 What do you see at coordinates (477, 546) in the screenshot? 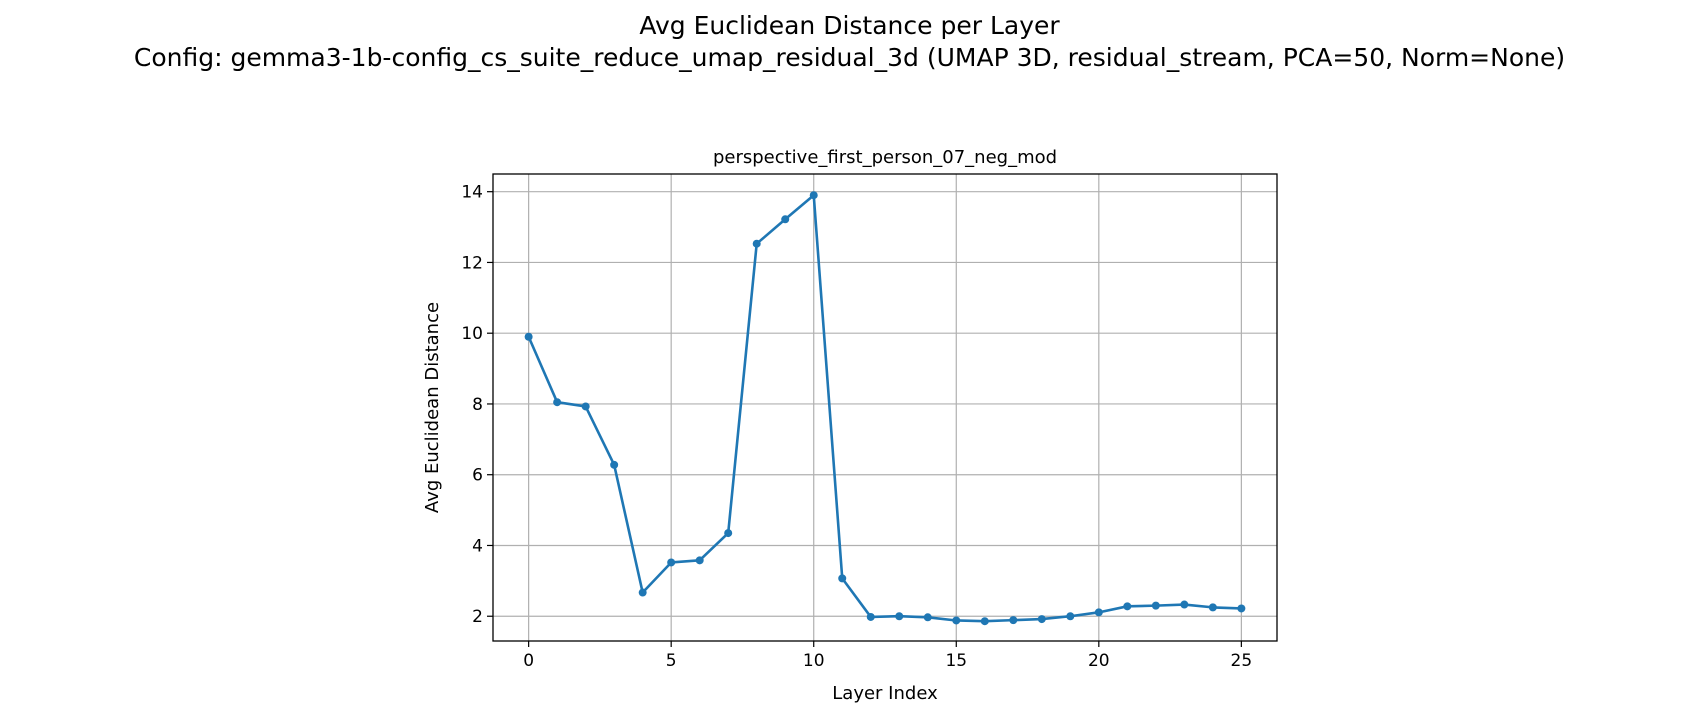
I see `y-tick-label: 4` at bounding box center [477, 546].